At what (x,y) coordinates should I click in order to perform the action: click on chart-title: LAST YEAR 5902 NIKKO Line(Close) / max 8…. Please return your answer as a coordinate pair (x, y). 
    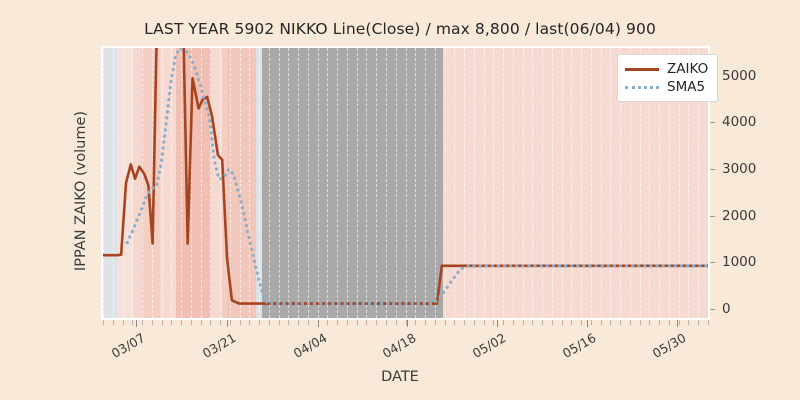
    Looking at the image, I should click on (400, 29).